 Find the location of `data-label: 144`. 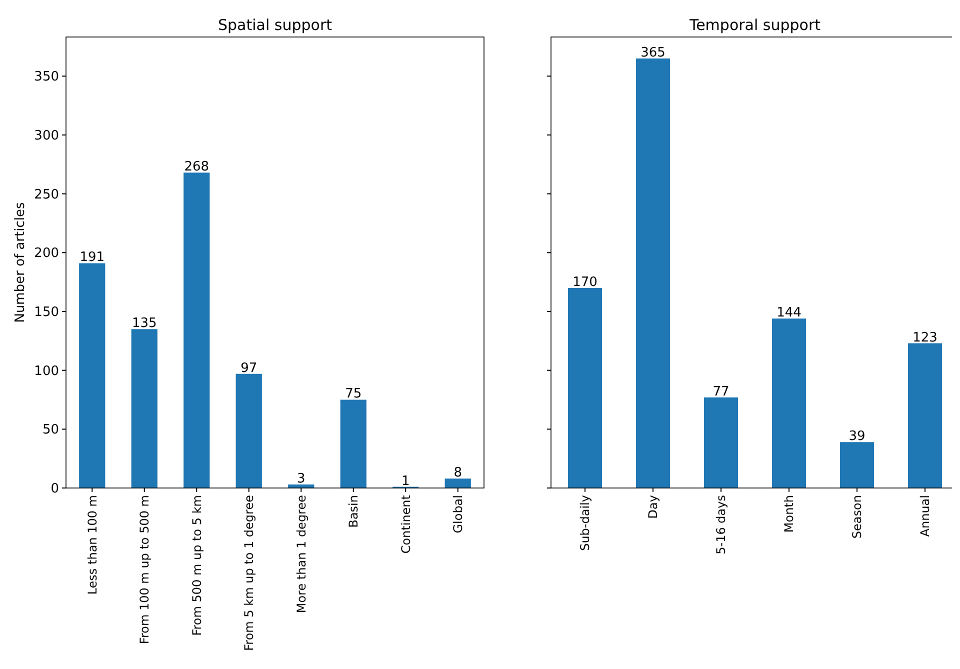

data-label: 144 is located at coordinates (789, 313).